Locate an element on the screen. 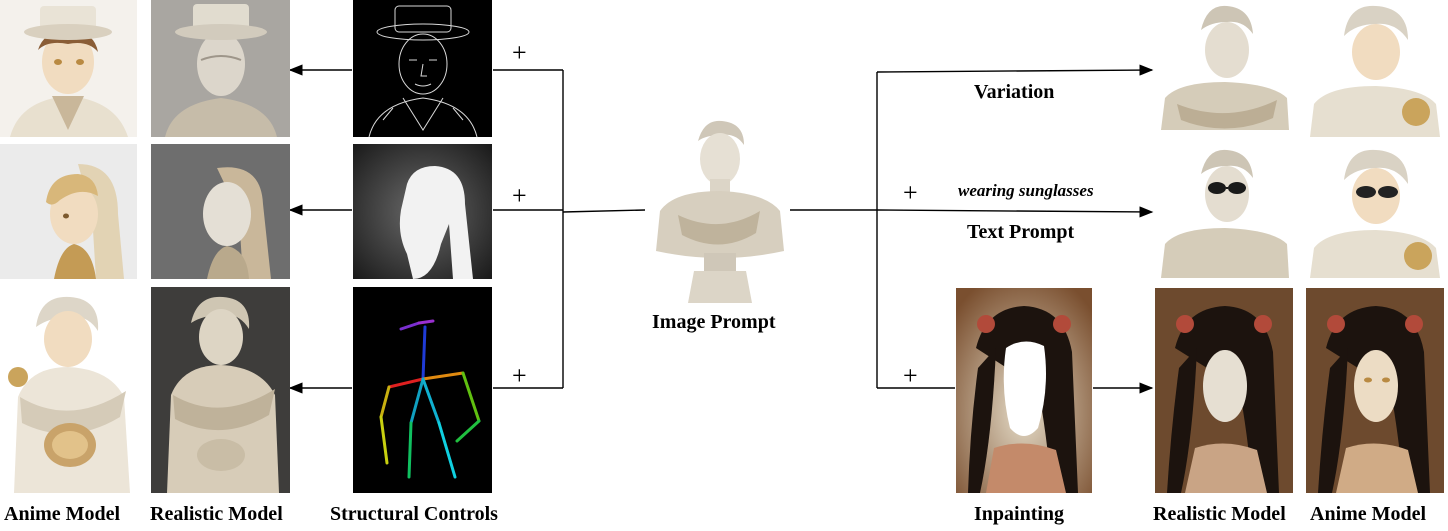 The image size is (1448, 531). realistic-model-label-right: Realistic Model is located at coordinates (1219, 514).